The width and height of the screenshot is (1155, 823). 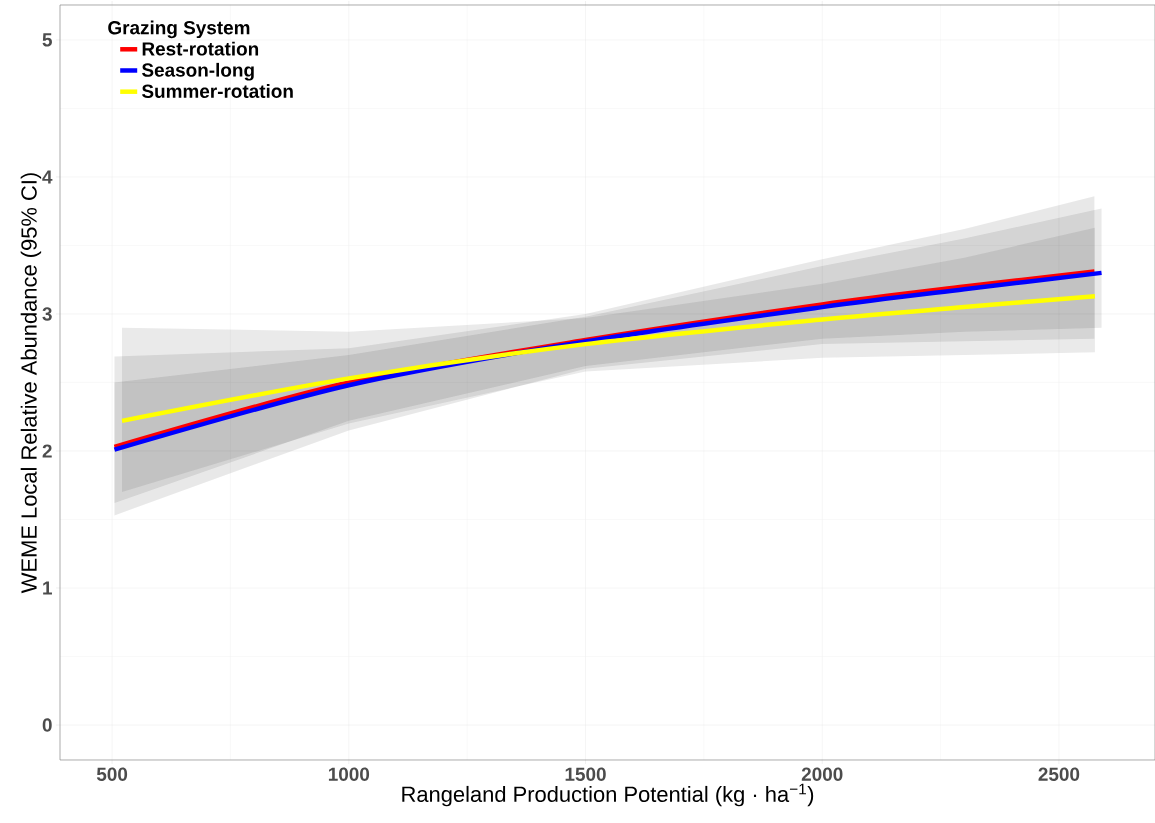 What do you see at coordinates (179, 29) in the screenshot?
I see `legend-title: Grazing System` at bounding box center [179, 29].